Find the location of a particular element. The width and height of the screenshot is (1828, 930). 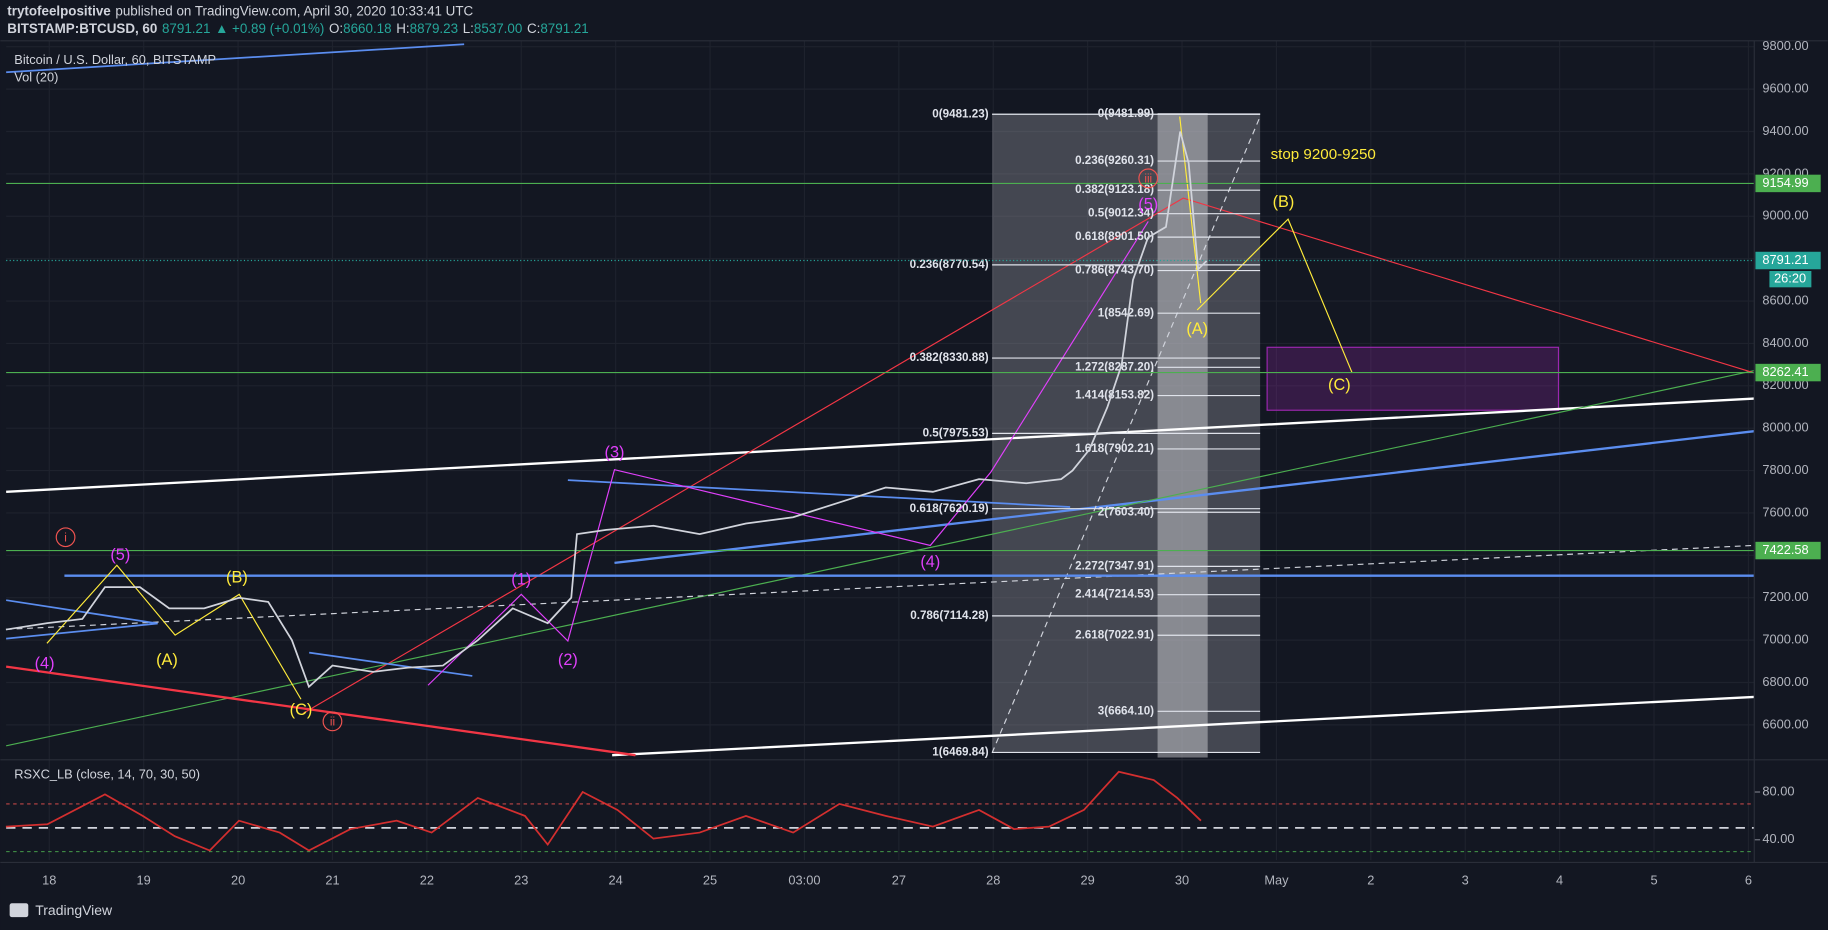

footer-brand: TradingView is located at coordinates (74, 910).